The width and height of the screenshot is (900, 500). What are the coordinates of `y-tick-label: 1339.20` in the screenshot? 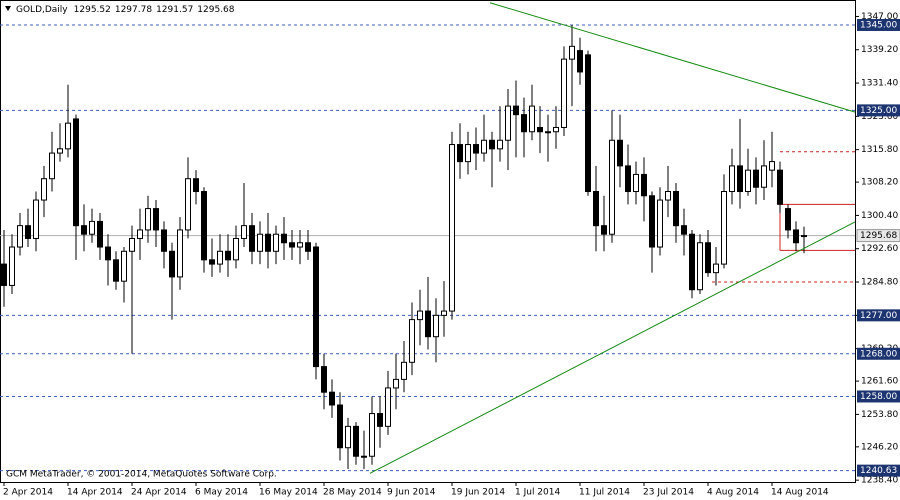 It's located at (879, 50).